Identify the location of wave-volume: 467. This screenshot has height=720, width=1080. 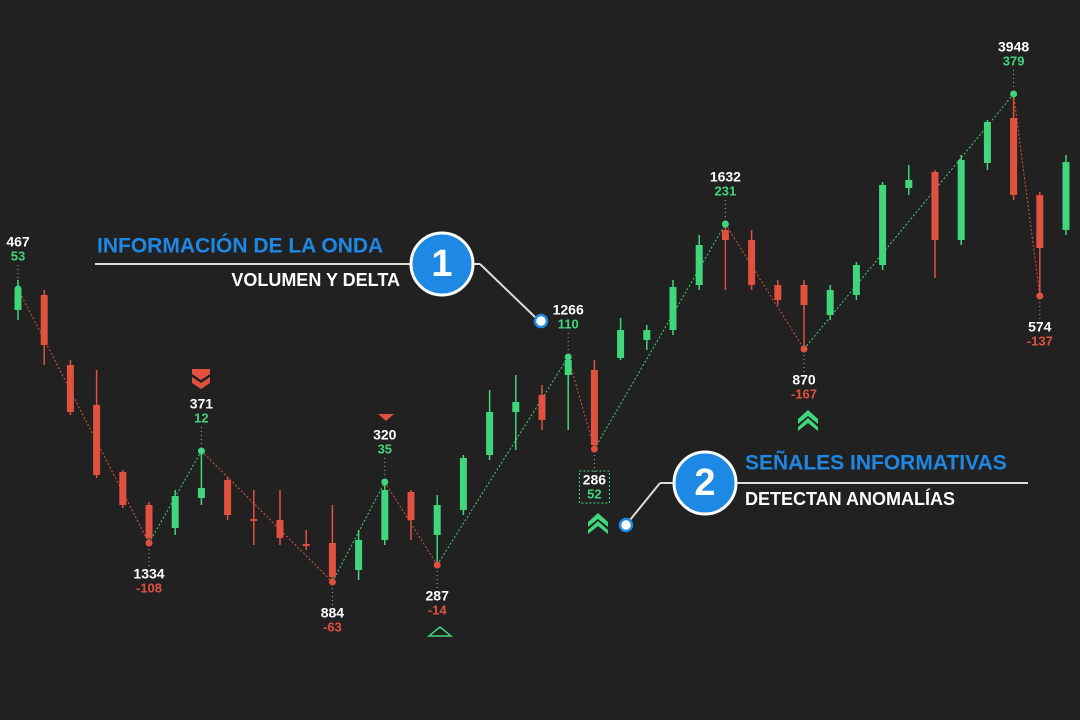
(18, 242).